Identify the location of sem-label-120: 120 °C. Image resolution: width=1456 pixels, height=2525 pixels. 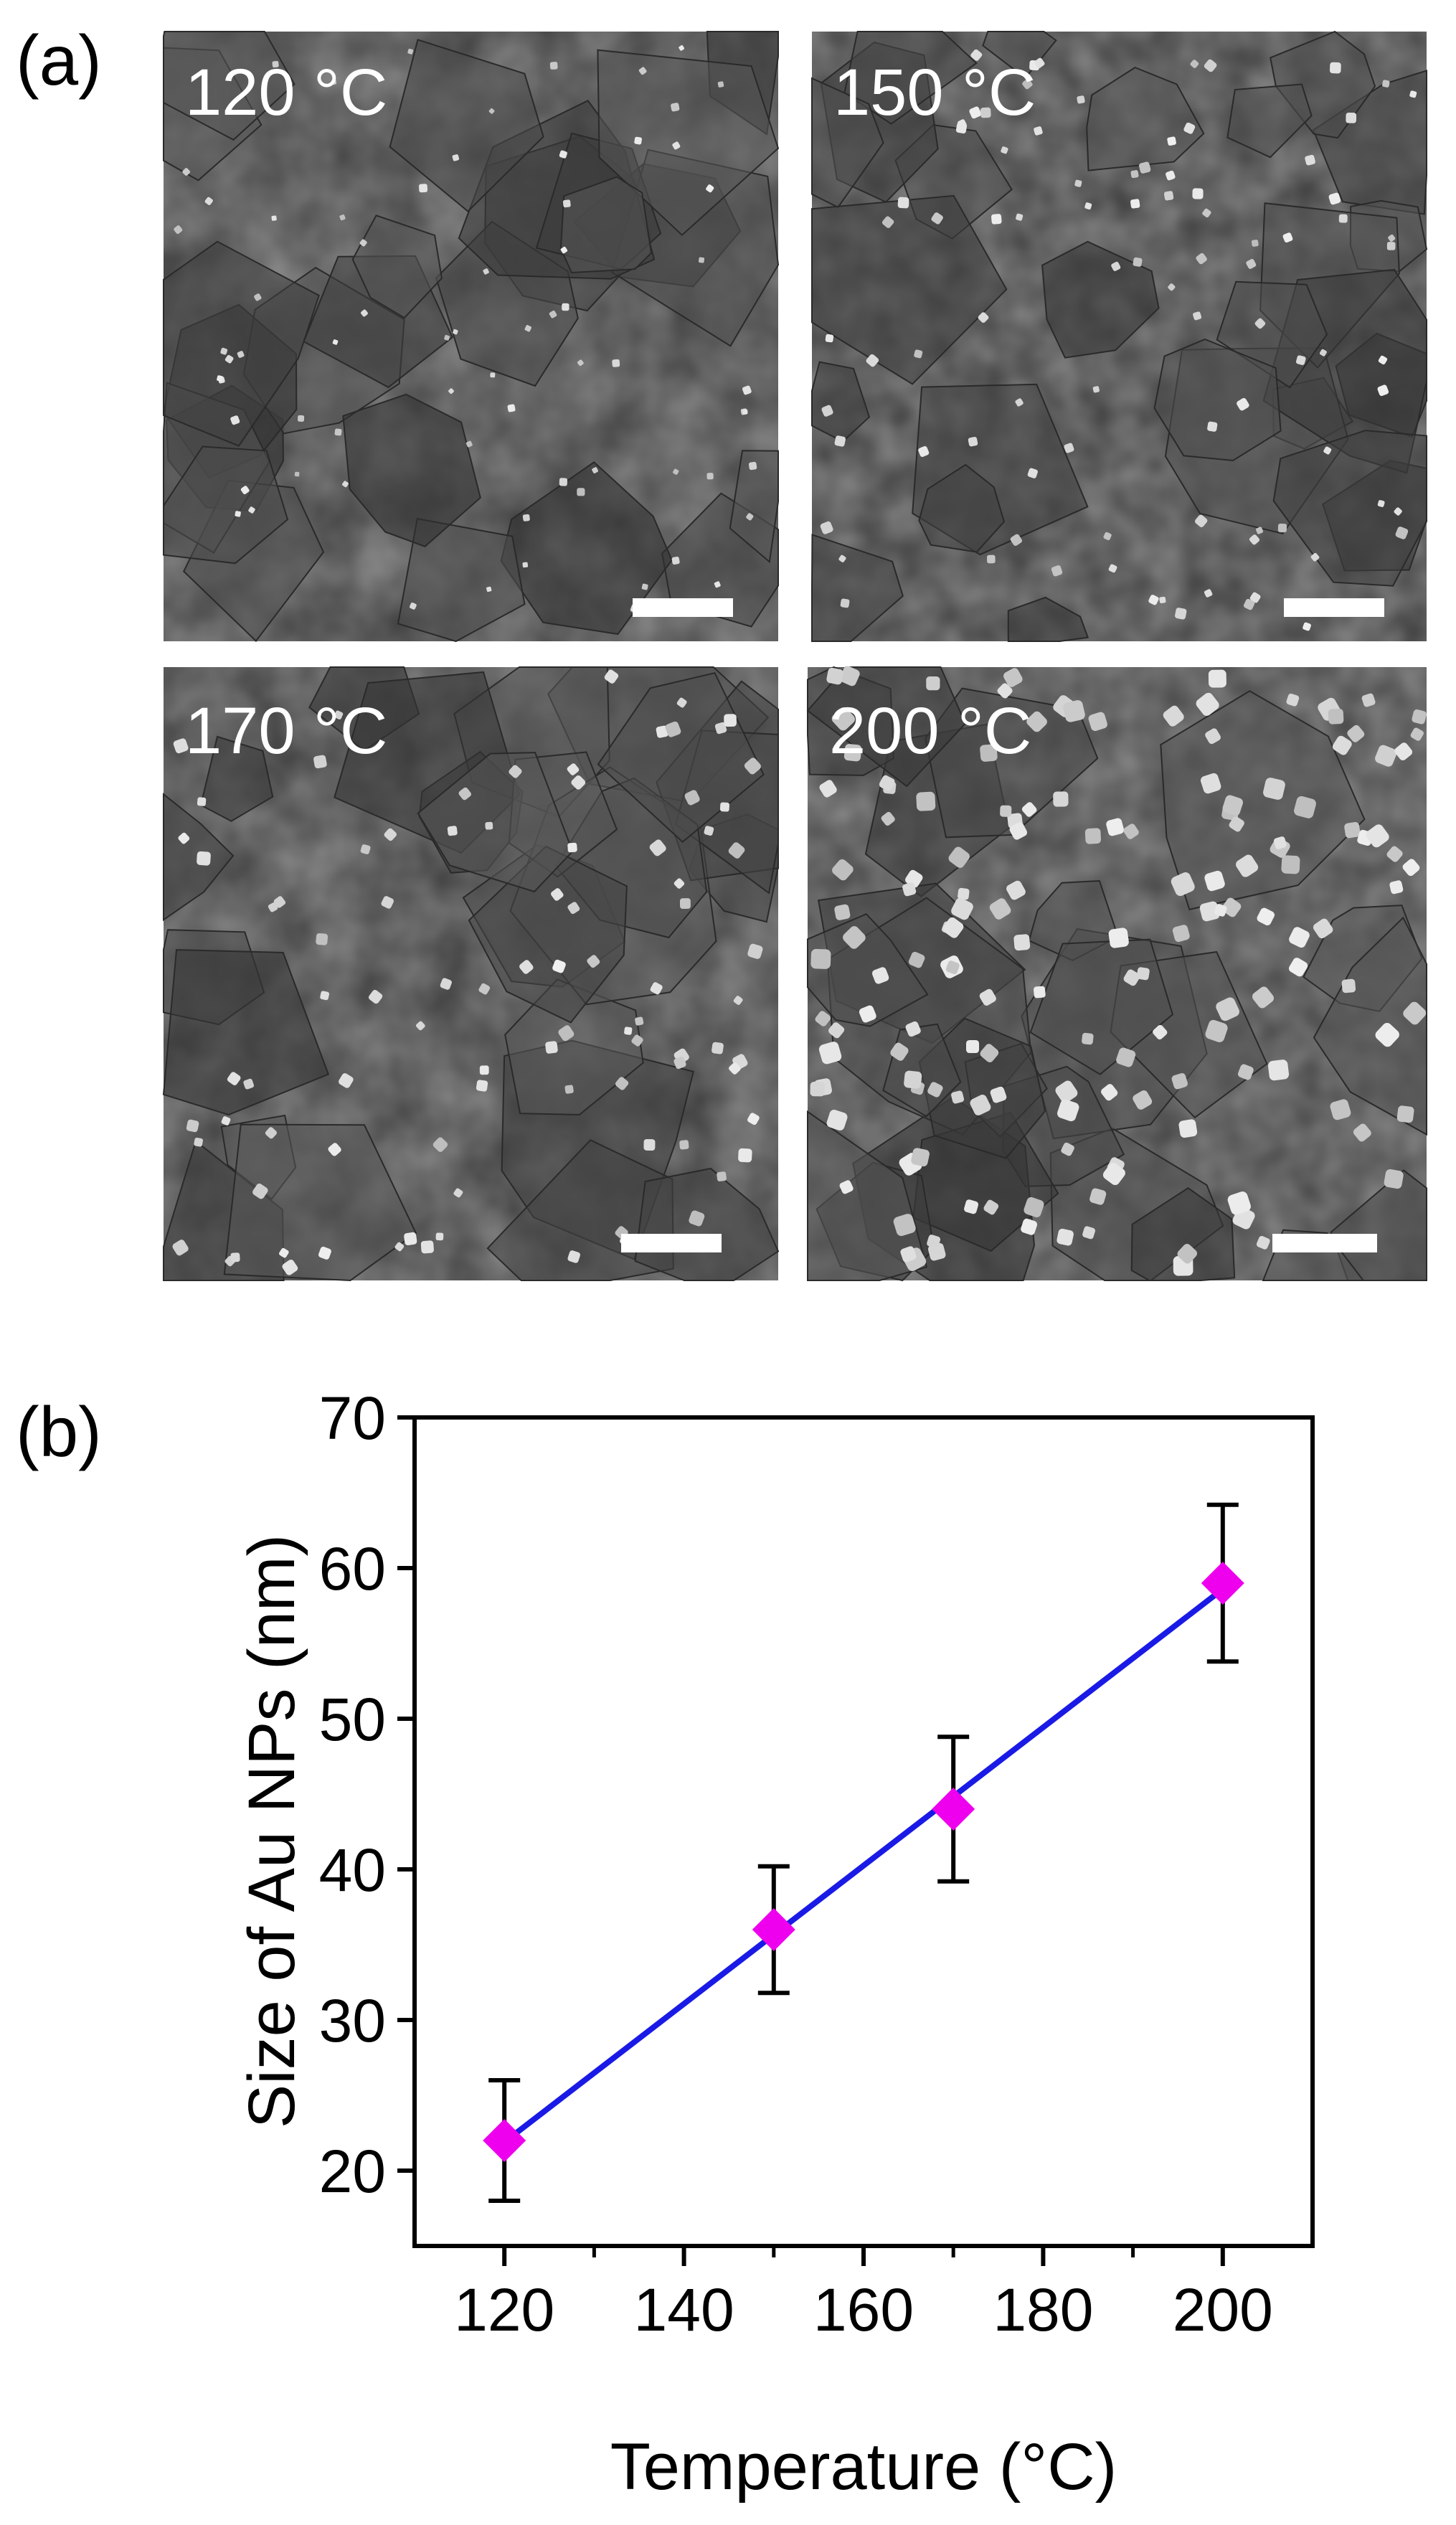
(286, 92).